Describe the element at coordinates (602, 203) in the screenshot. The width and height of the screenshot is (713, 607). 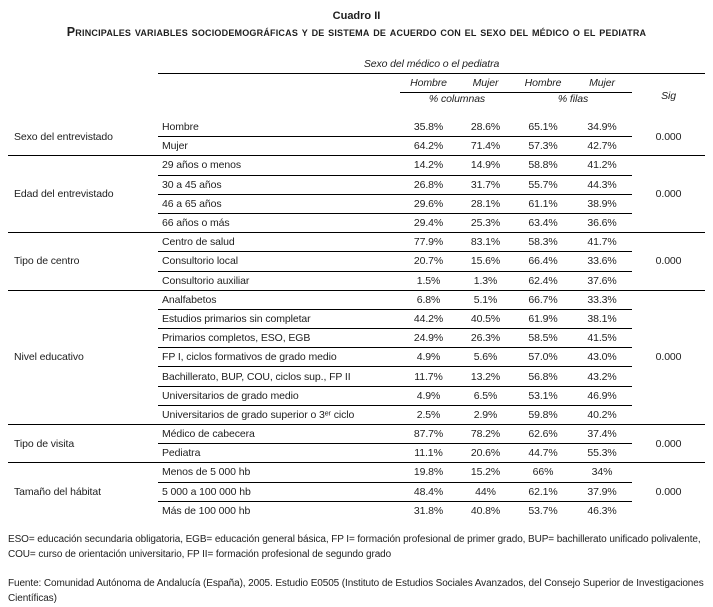
I see `value-cell: 38.9%` at that location.